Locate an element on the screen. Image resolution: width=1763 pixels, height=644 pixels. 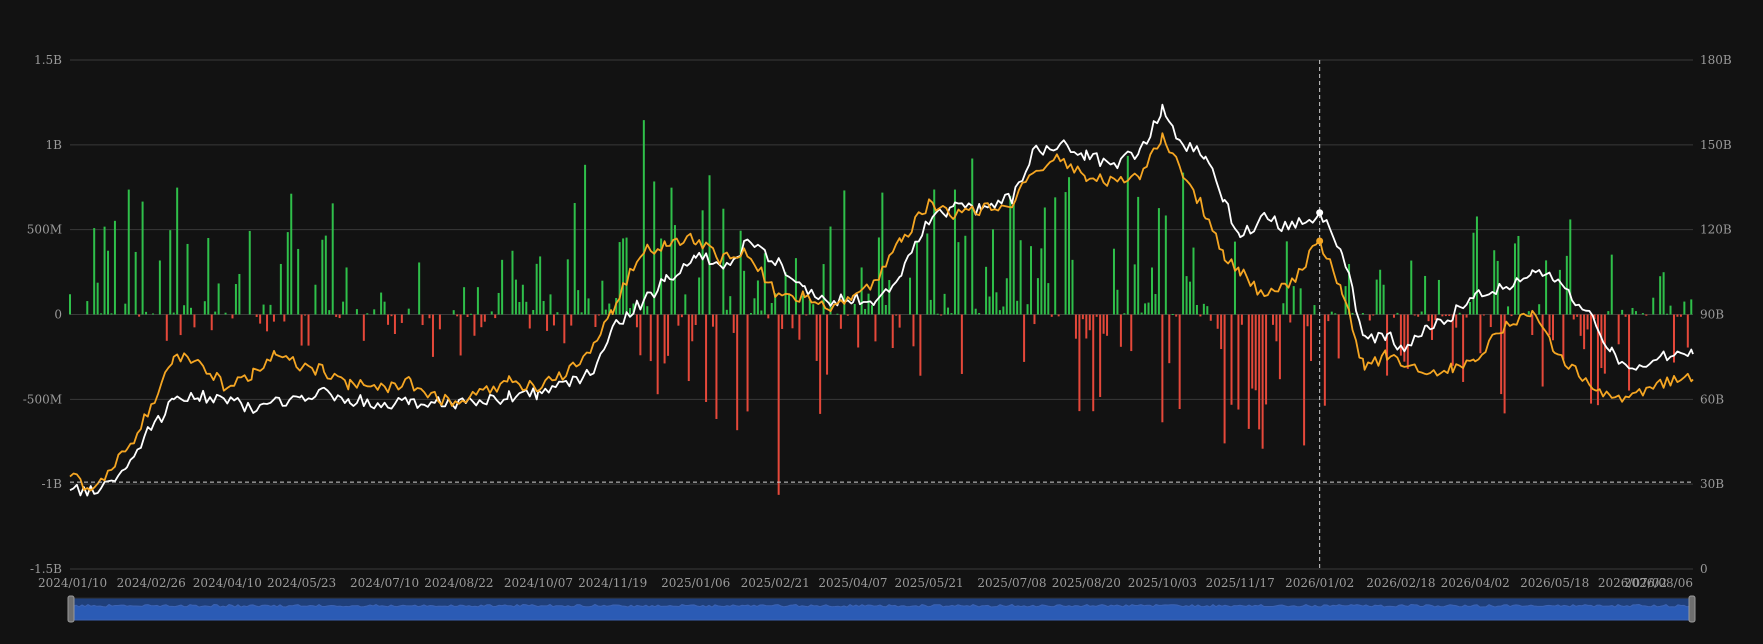
x-tick-label: 2025/08/20 is located at coordinates (1086, 583).